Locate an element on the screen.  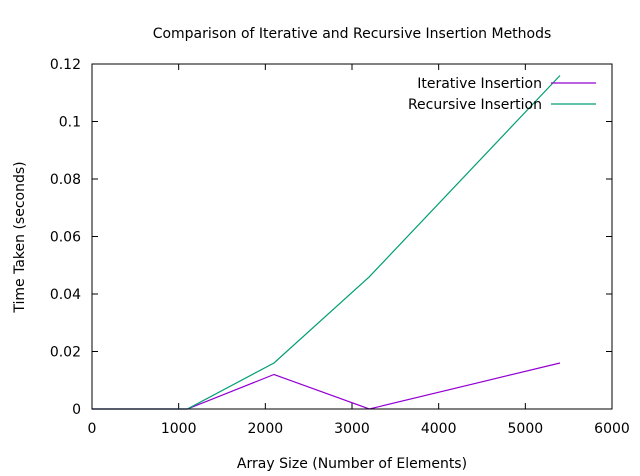
x-tick-label: 6000 is located at coordinates (612, 429).